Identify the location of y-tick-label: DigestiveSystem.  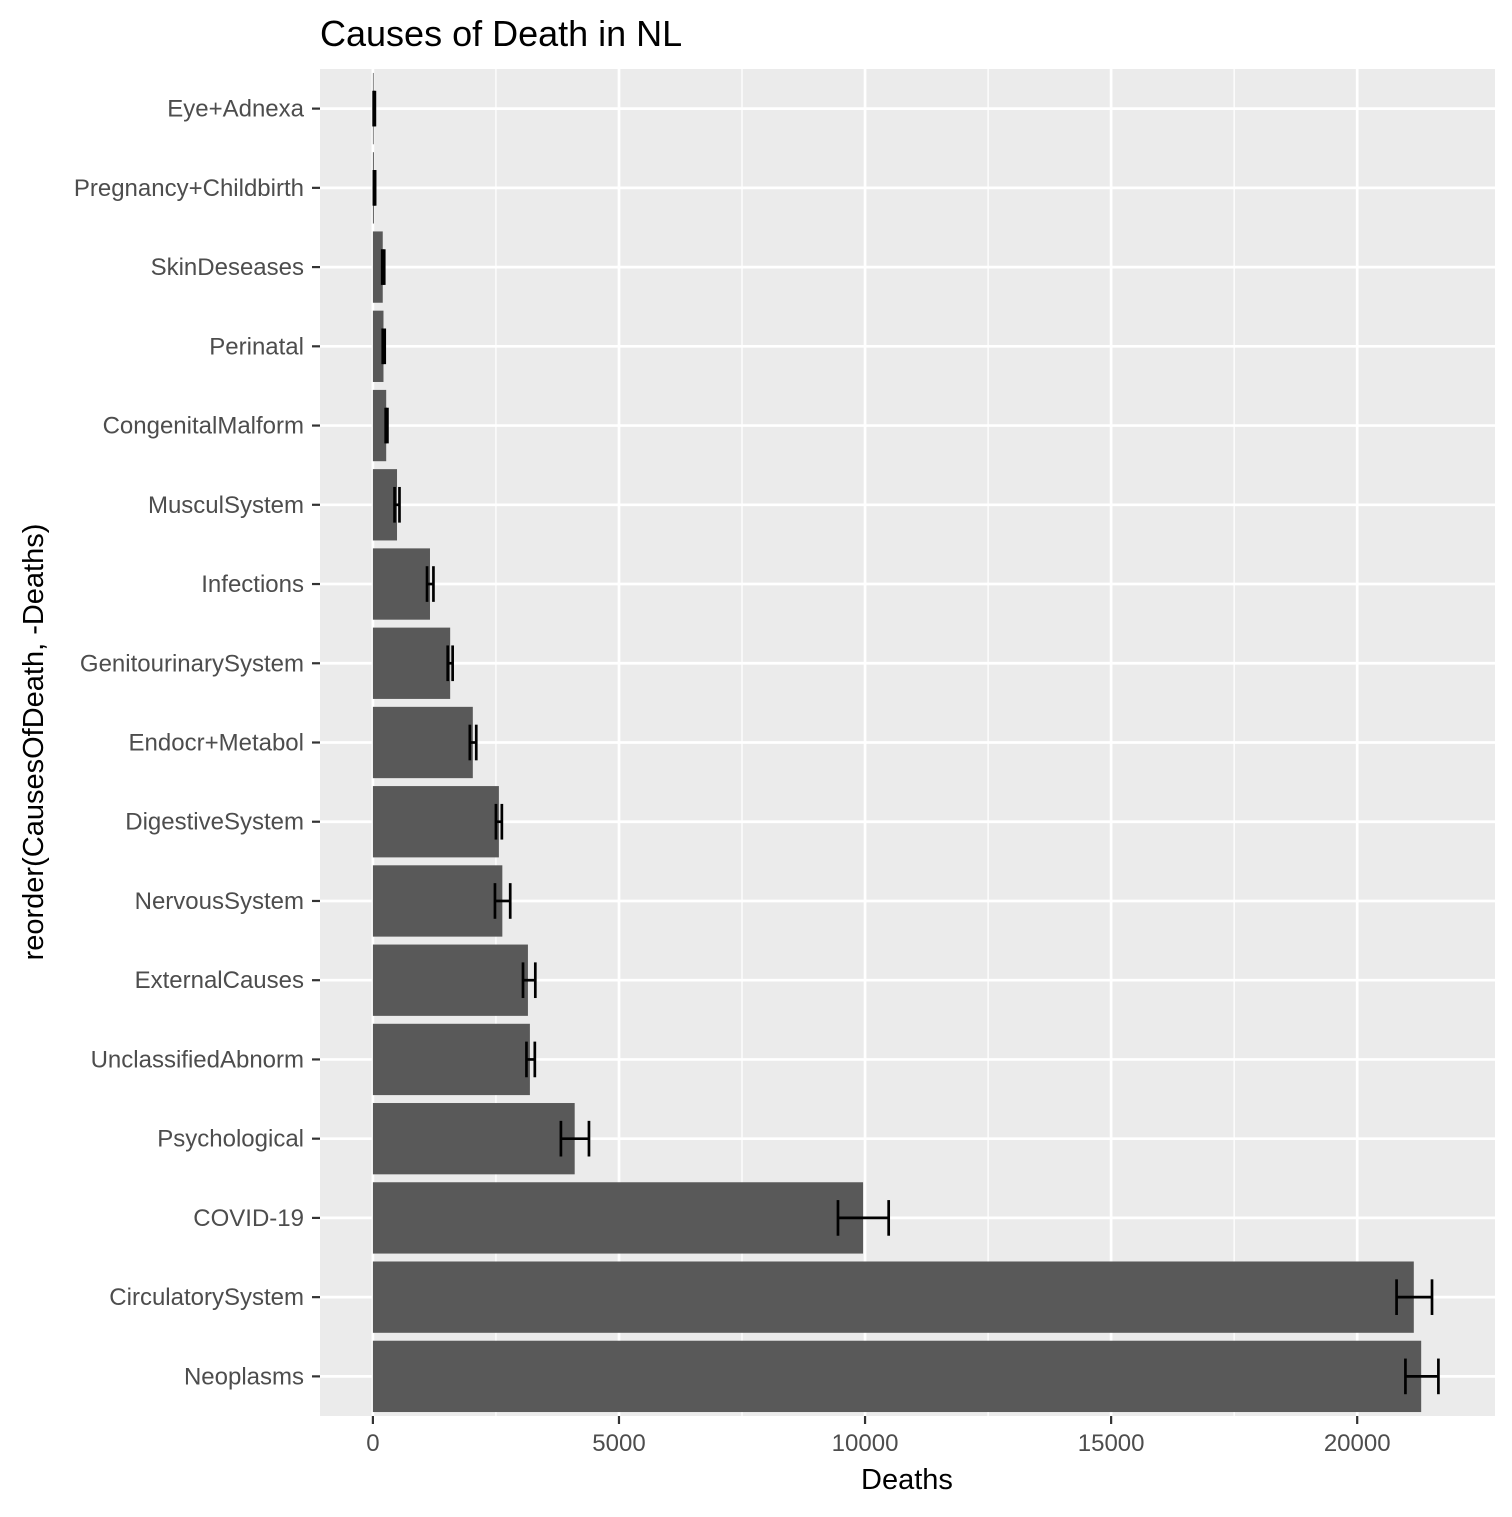
(214, 822).